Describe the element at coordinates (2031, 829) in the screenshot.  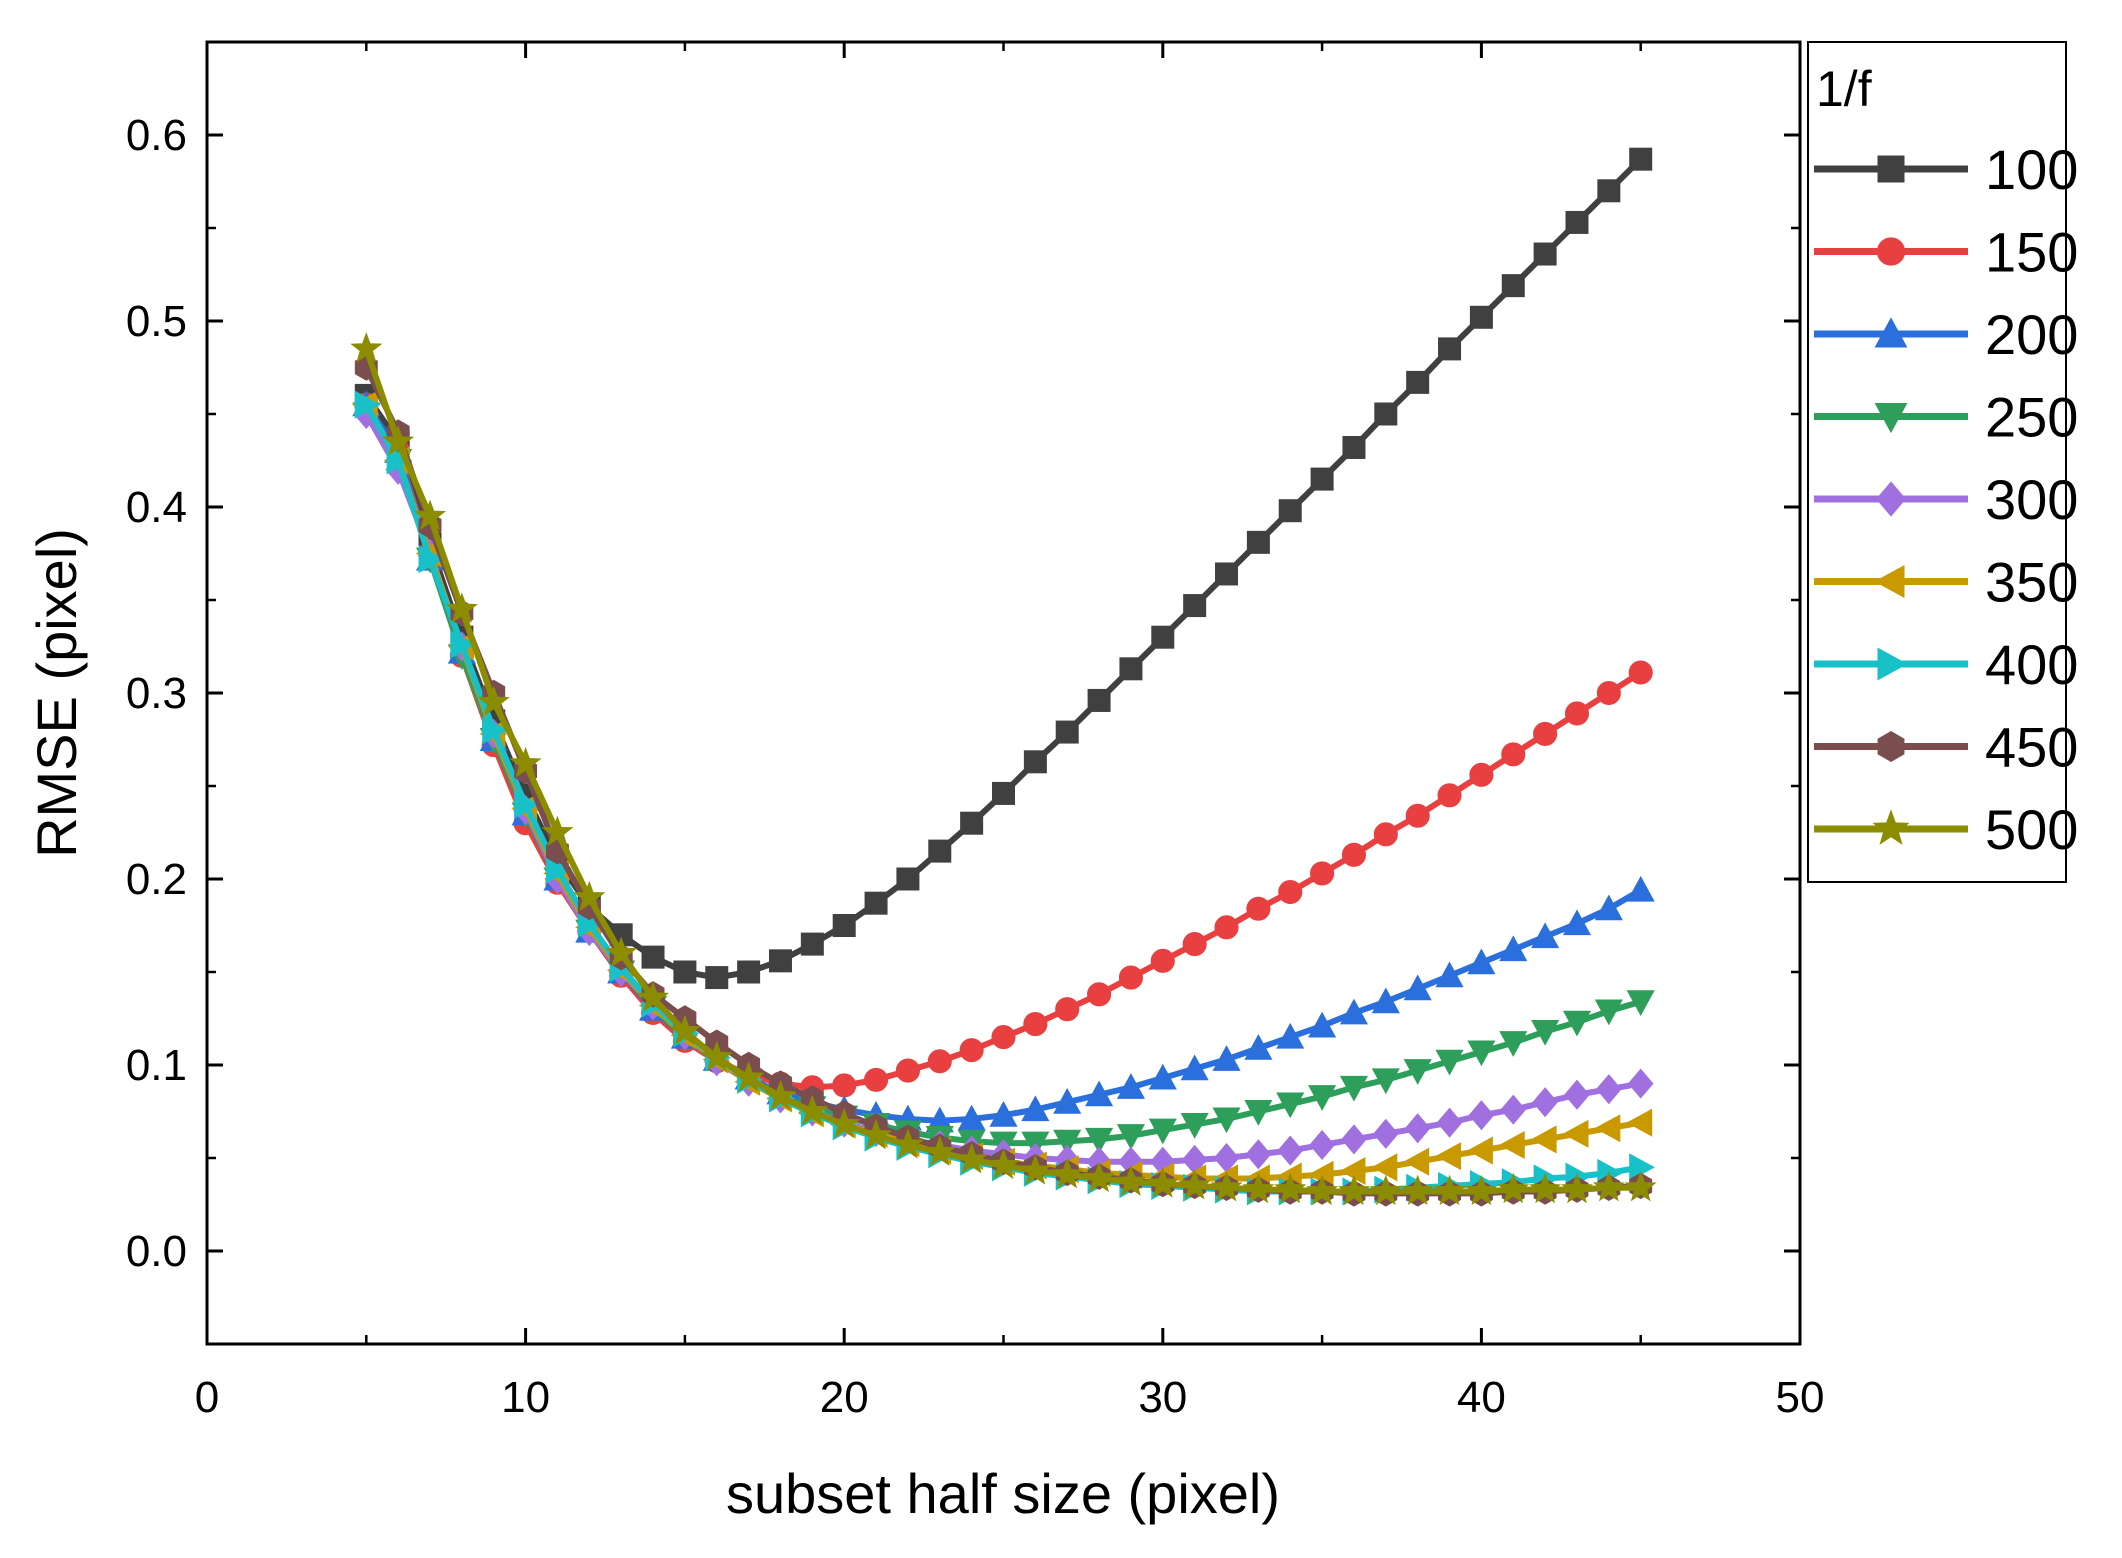
I see `legend-label-500: 500` at that location.